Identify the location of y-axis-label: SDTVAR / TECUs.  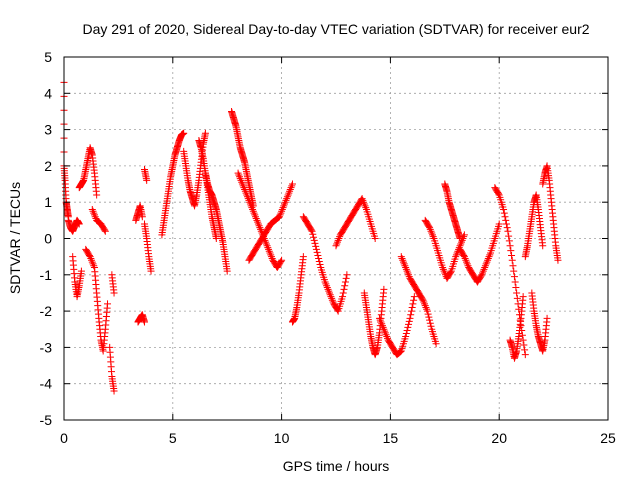
(15, 238).